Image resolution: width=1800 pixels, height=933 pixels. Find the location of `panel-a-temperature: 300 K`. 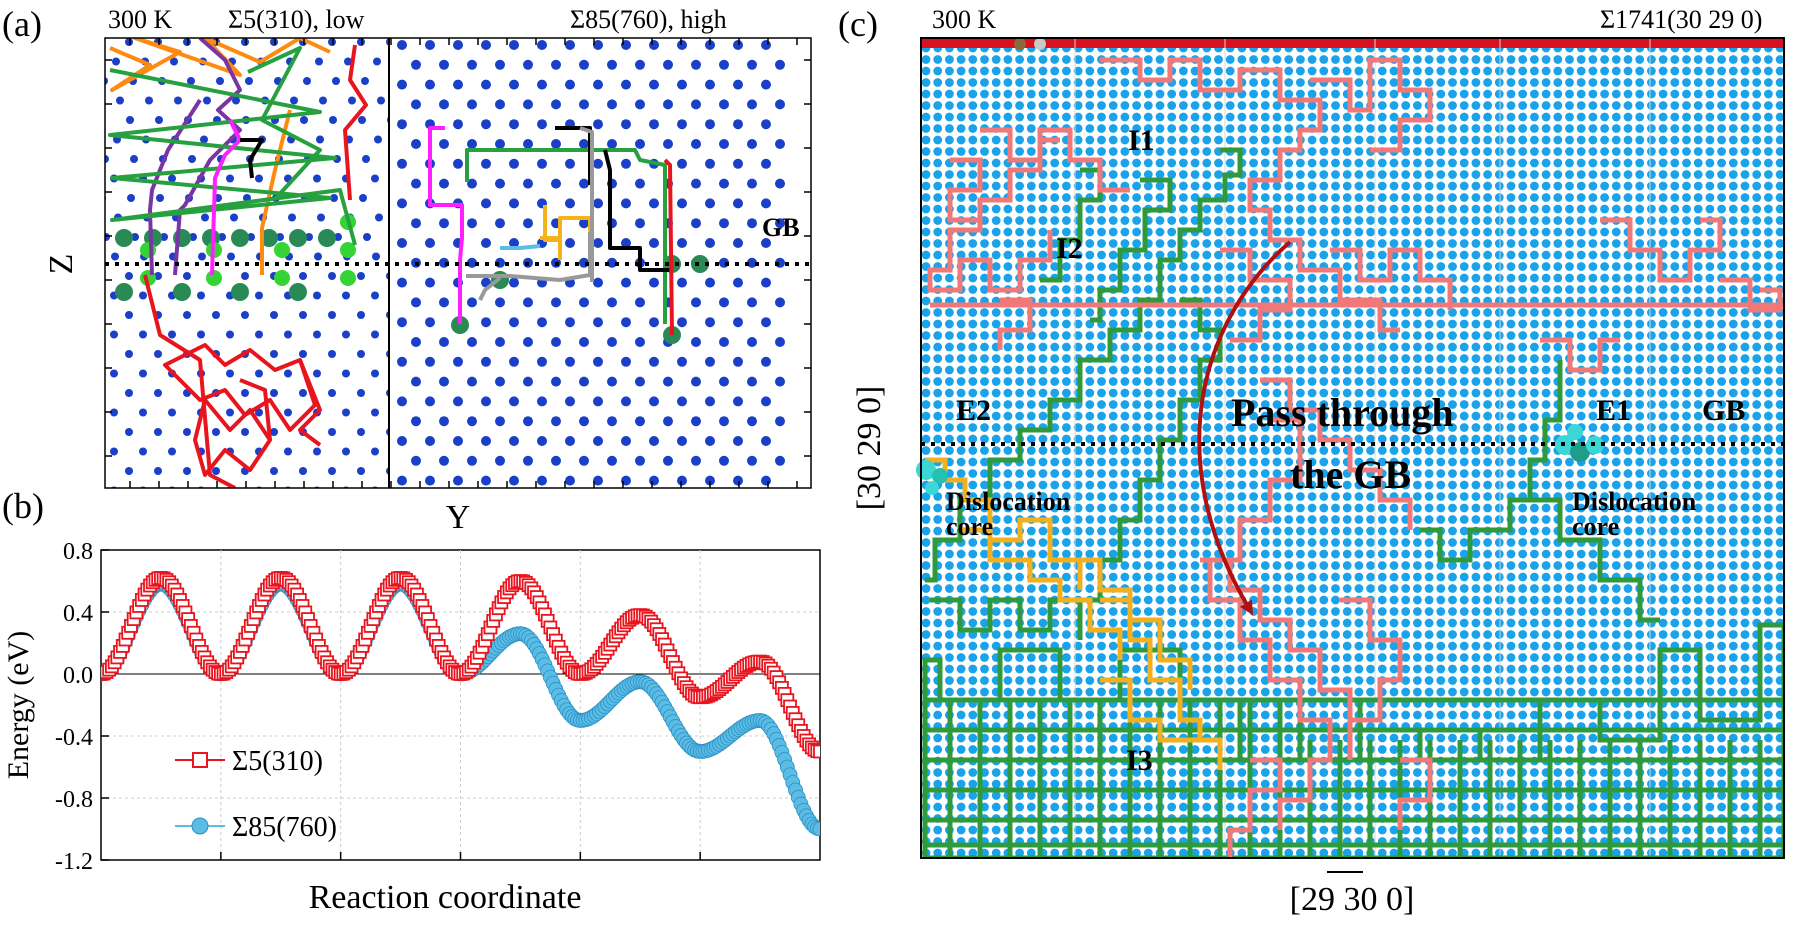

panel-a-temperature: 300 K is located at coordinates (140, 19).